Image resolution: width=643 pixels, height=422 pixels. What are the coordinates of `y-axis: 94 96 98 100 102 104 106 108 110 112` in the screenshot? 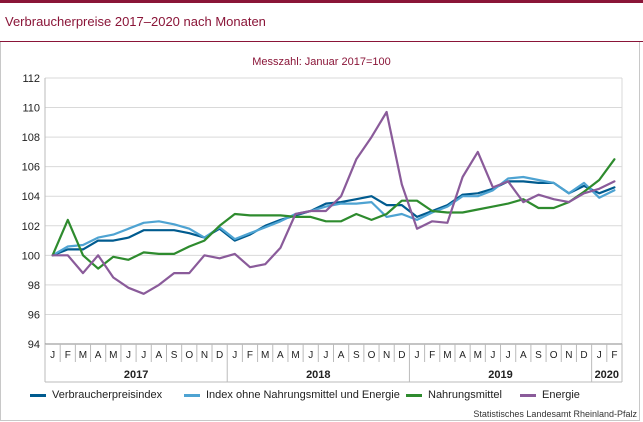 It's located at (31, 212).